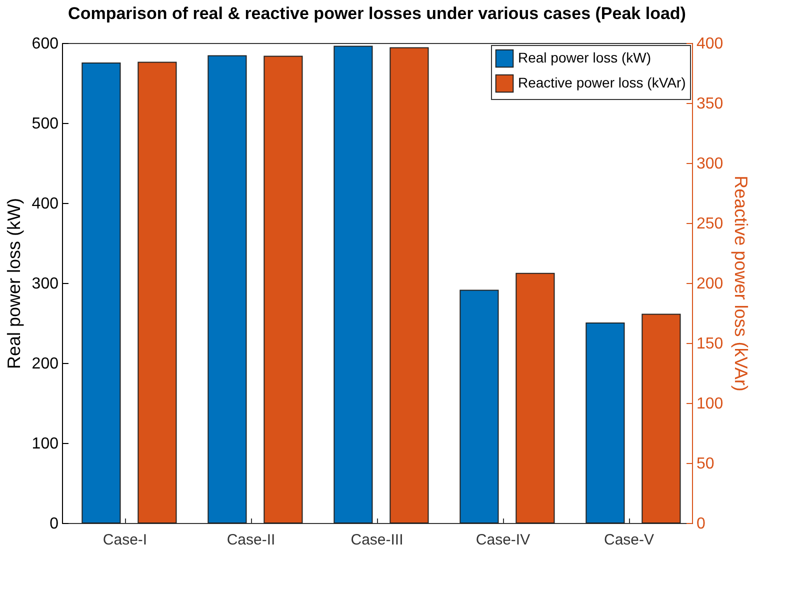  What do you see at coordinates (710, 344) in the screenshot?
I see `y2-tick-label: 150` at bounding box center [710, 344].